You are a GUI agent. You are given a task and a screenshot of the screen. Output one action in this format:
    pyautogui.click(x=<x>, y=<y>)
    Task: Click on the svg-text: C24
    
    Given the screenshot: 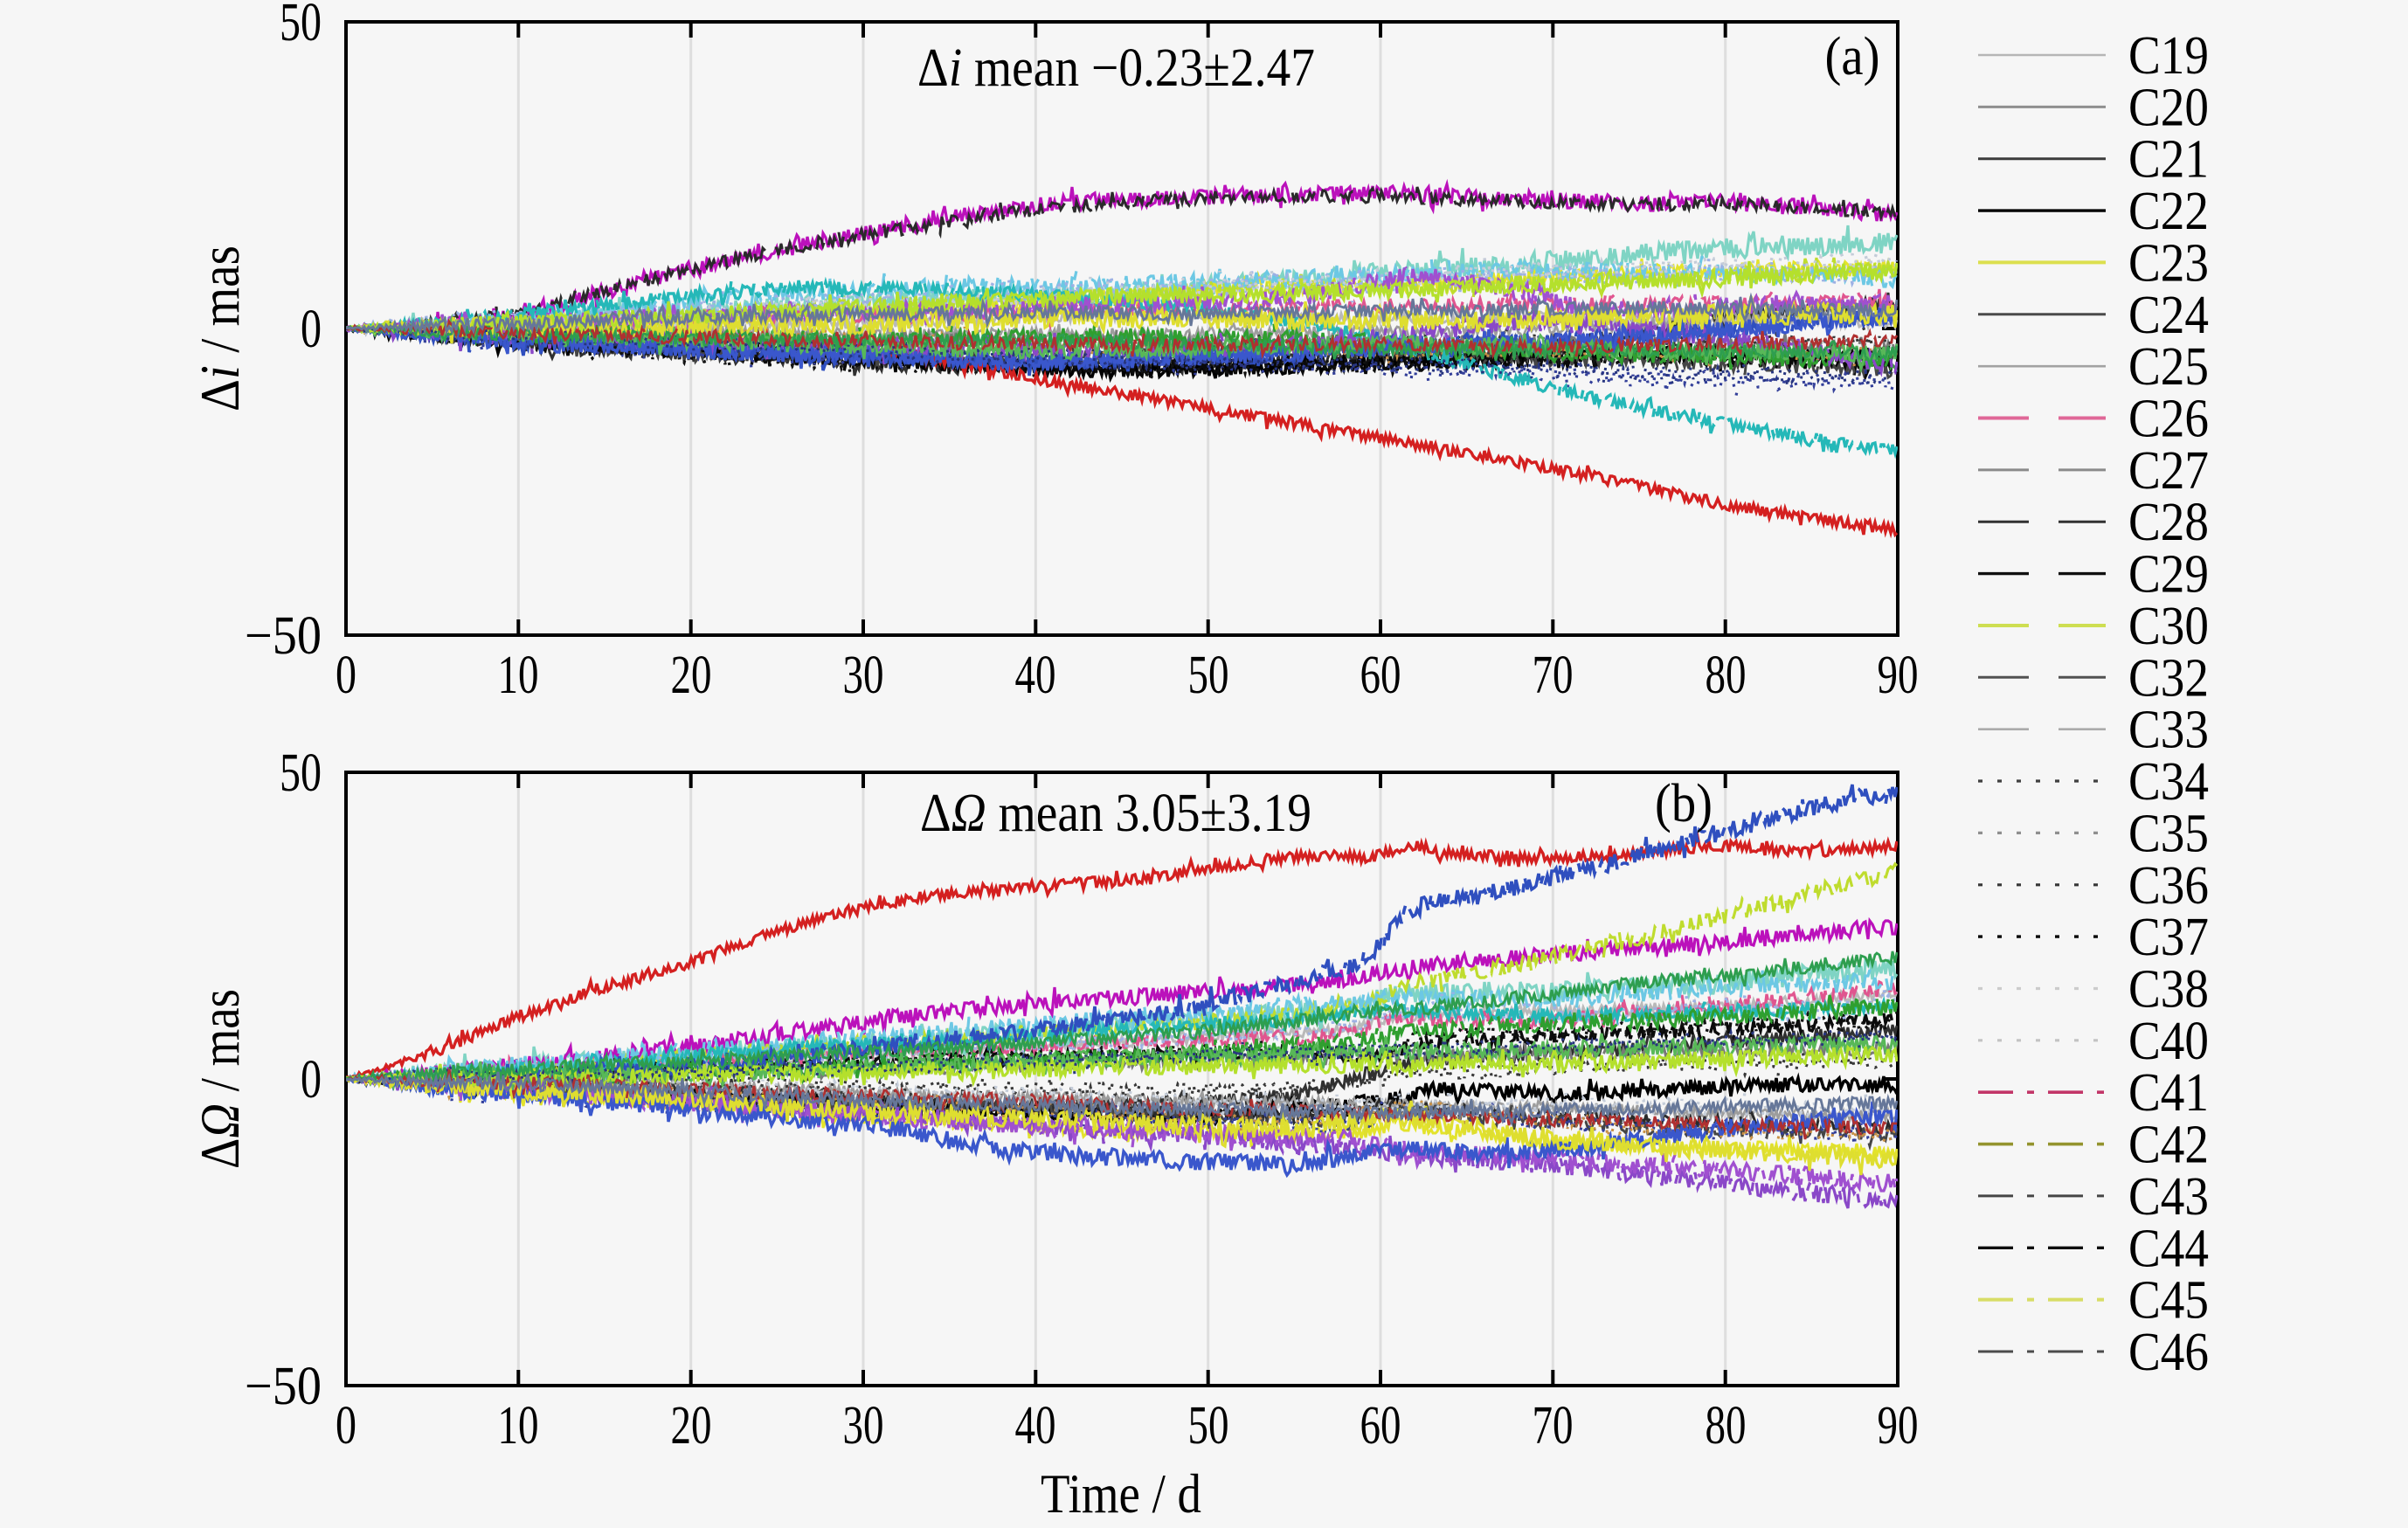 What is the action you would take?
    pyautogui.click(x=2168, y=315)
    